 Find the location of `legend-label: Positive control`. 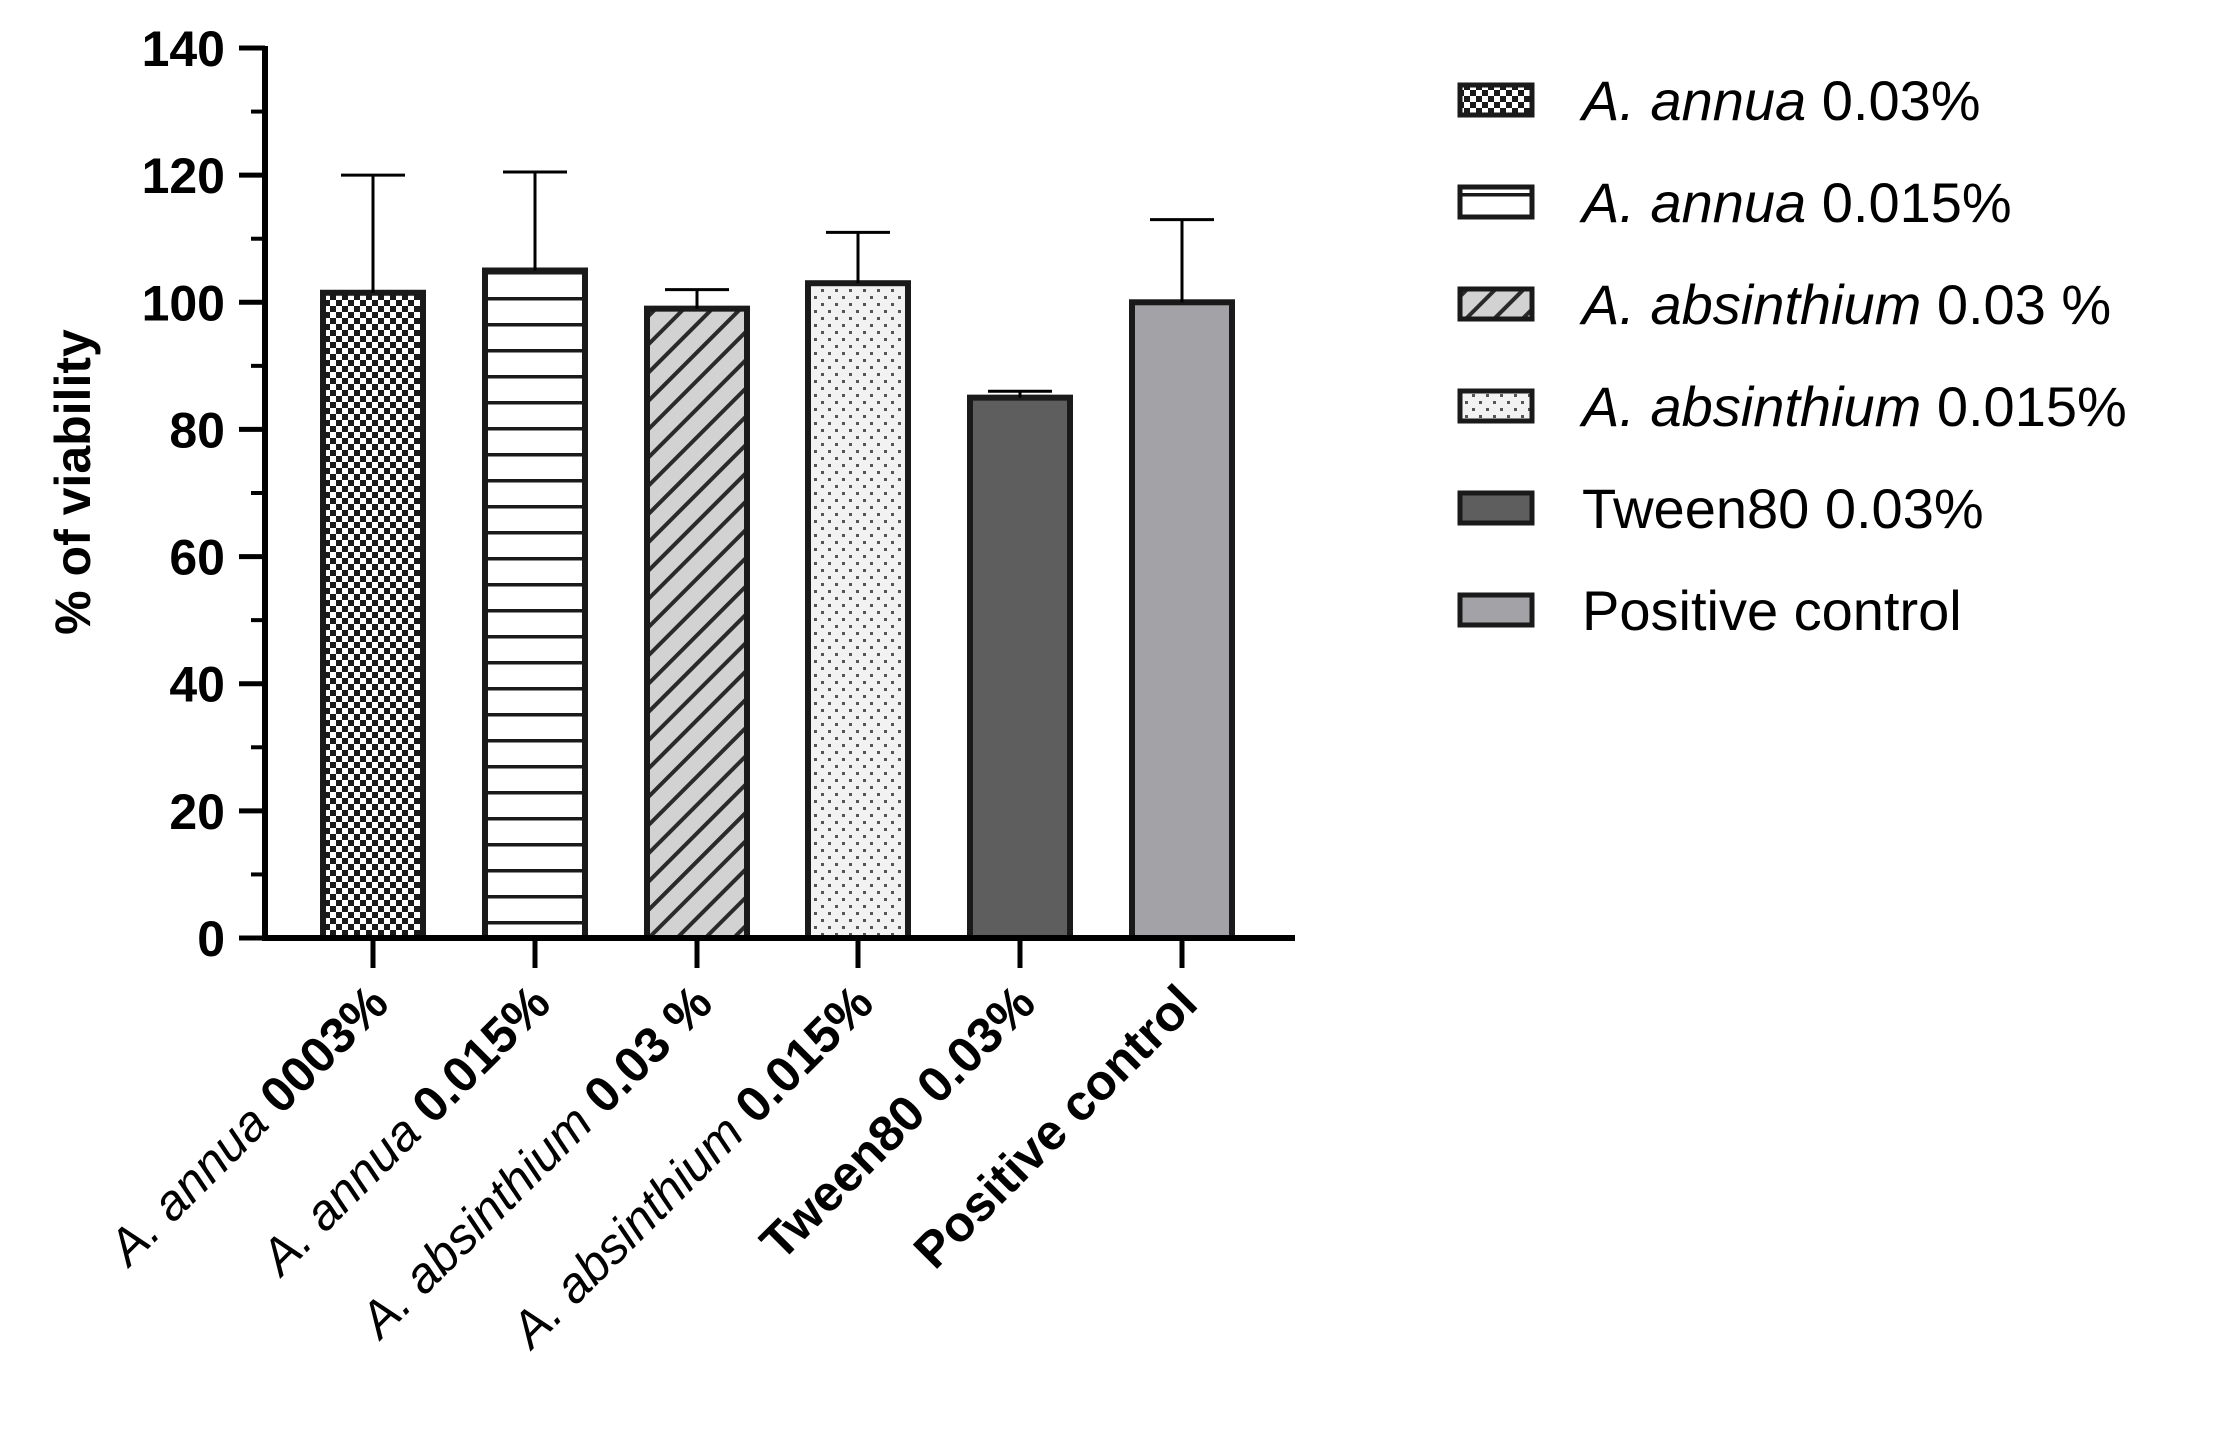

legend-label: Positive control is located at coordinates (1772, 610).